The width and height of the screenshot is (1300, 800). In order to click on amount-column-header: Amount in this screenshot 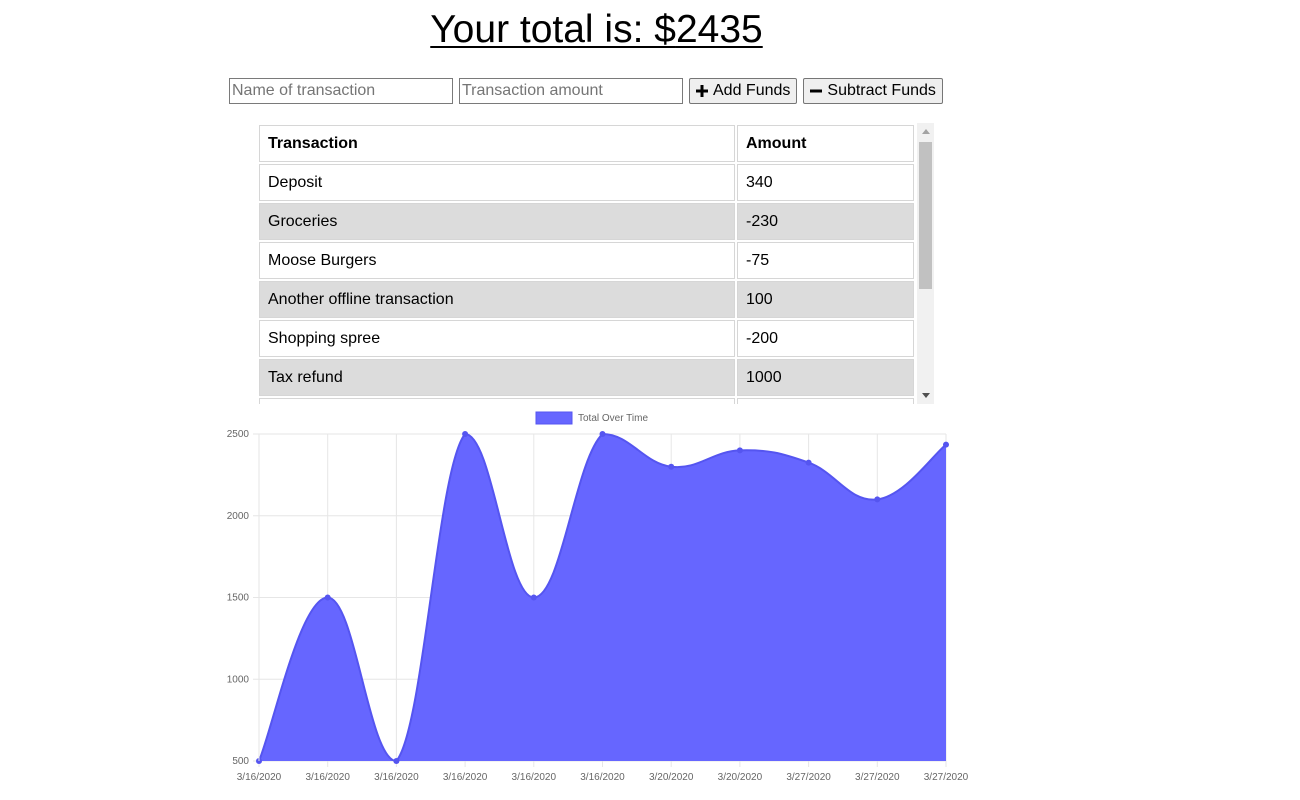, I will do `click(825, 143)`.